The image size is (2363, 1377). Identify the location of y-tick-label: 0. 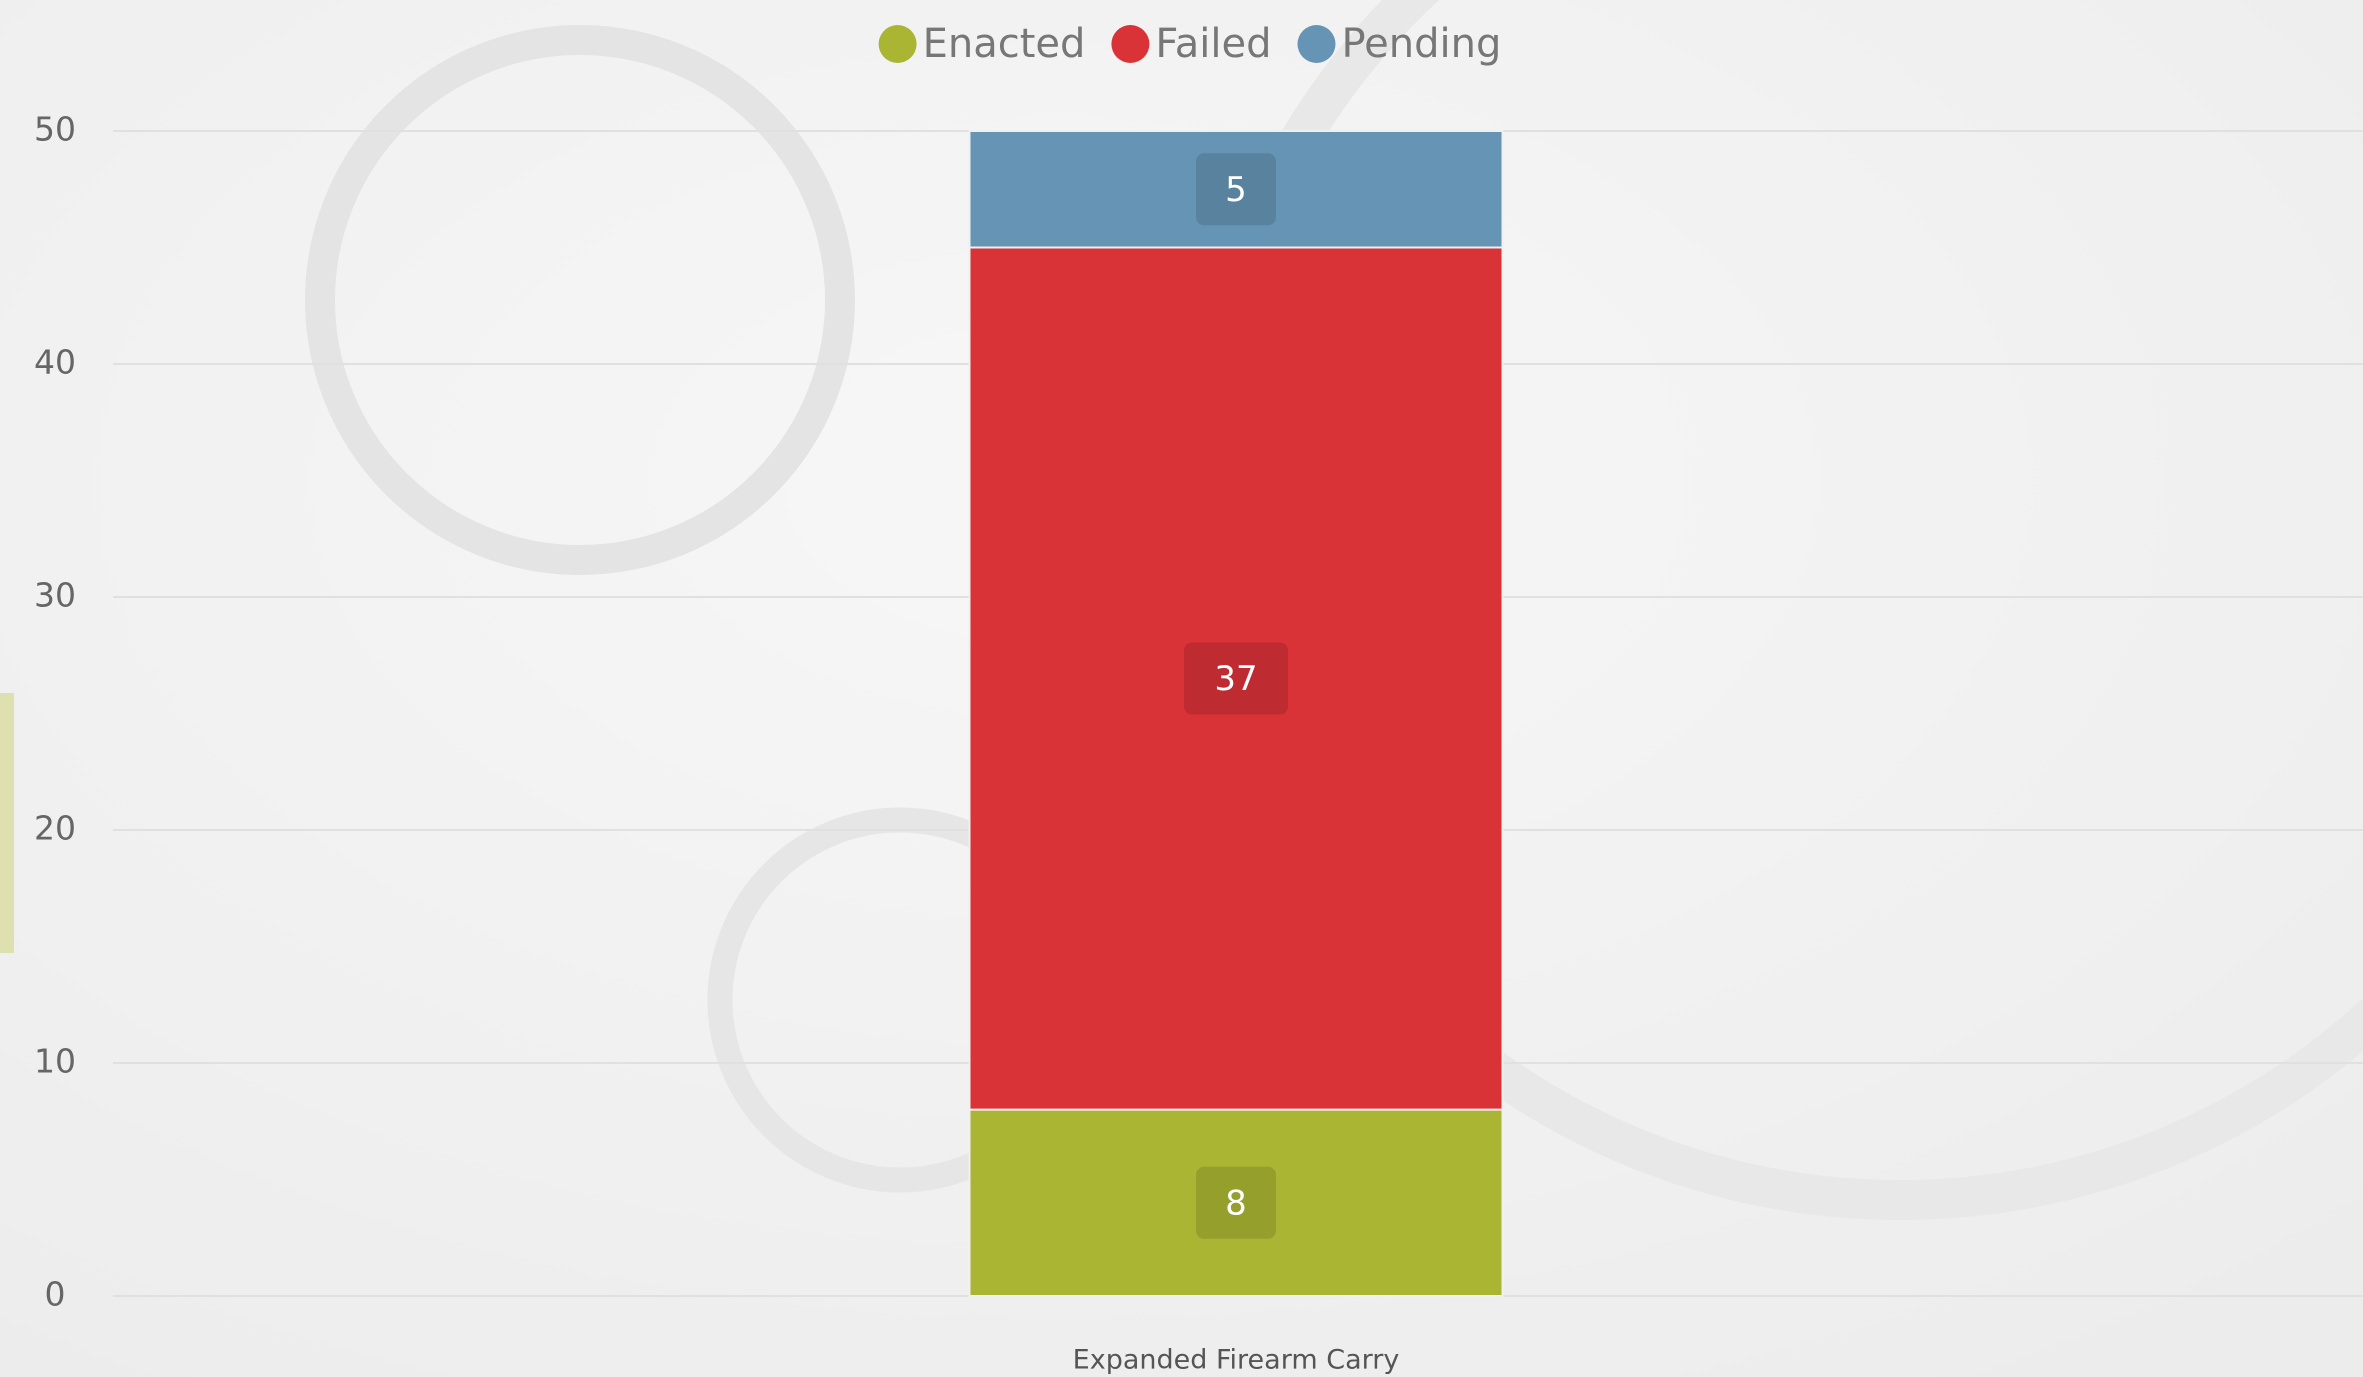
(55, 1294).